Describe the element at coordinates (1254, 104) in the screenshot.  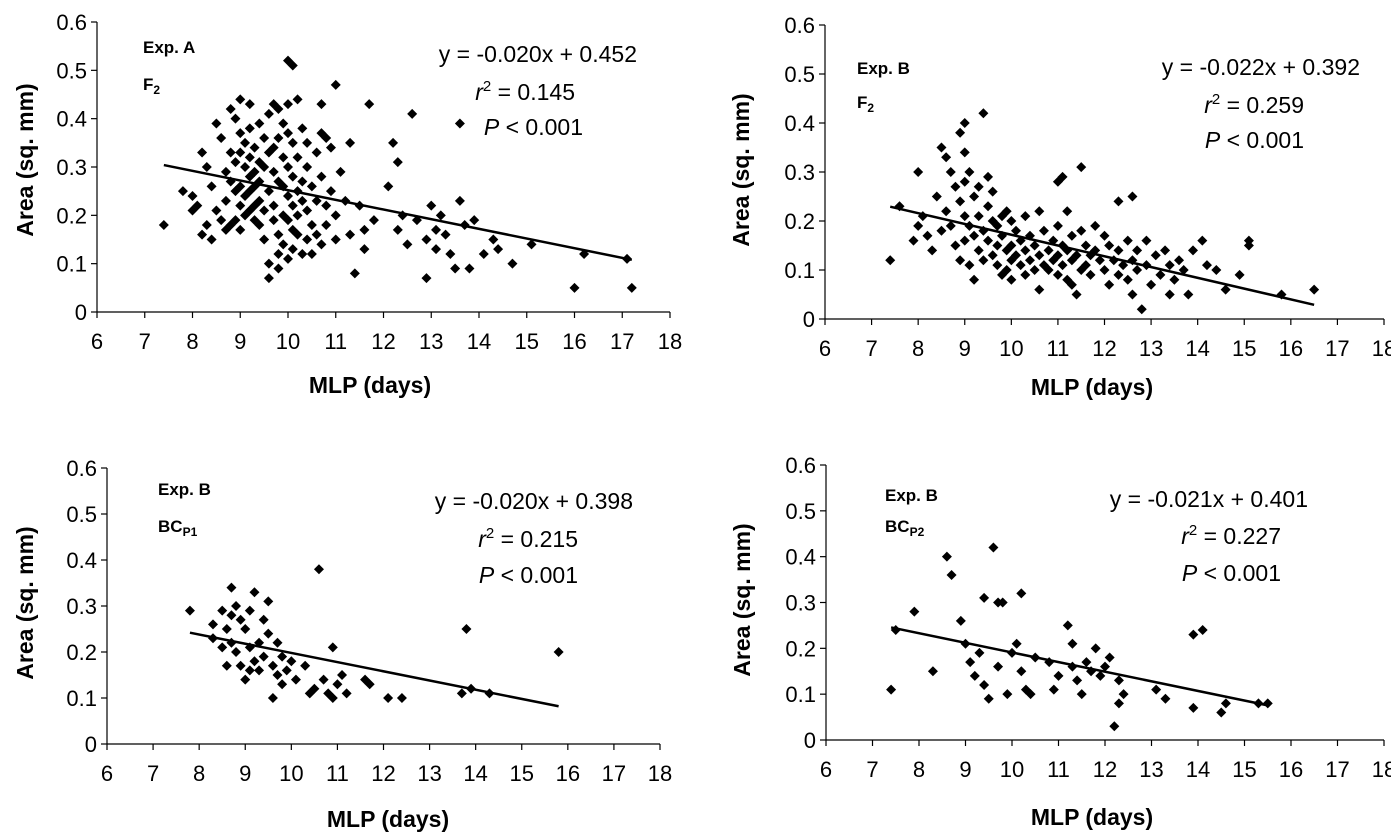
I see `r-squared: r2 = 0.259` at that location.